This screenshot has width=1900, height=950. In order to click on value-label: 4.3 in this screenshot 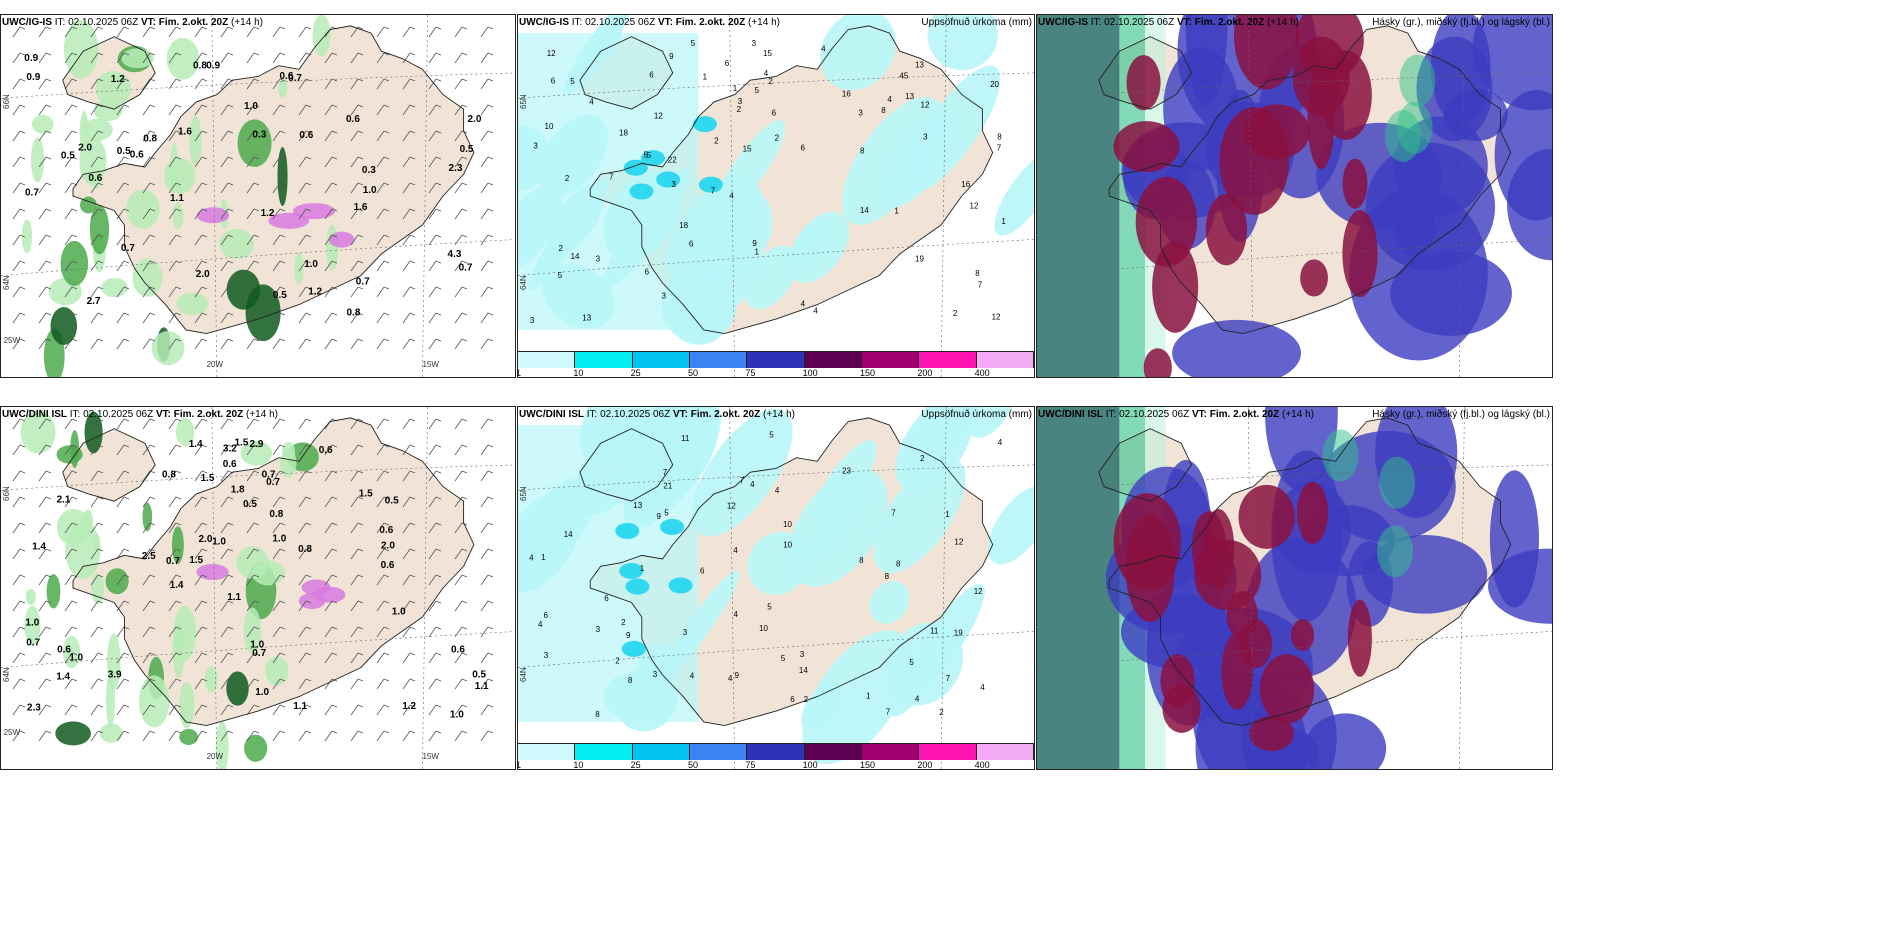, I will do `click(455, 254)`.